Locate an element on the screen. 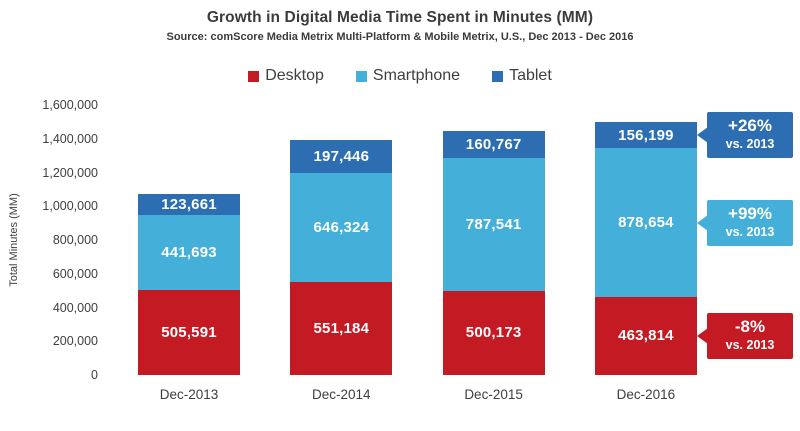 The width and height of the screenshot is (800, 431). bar-segment-smartphone-dec-2013: 441,693 is located at coordinates (189, 252).